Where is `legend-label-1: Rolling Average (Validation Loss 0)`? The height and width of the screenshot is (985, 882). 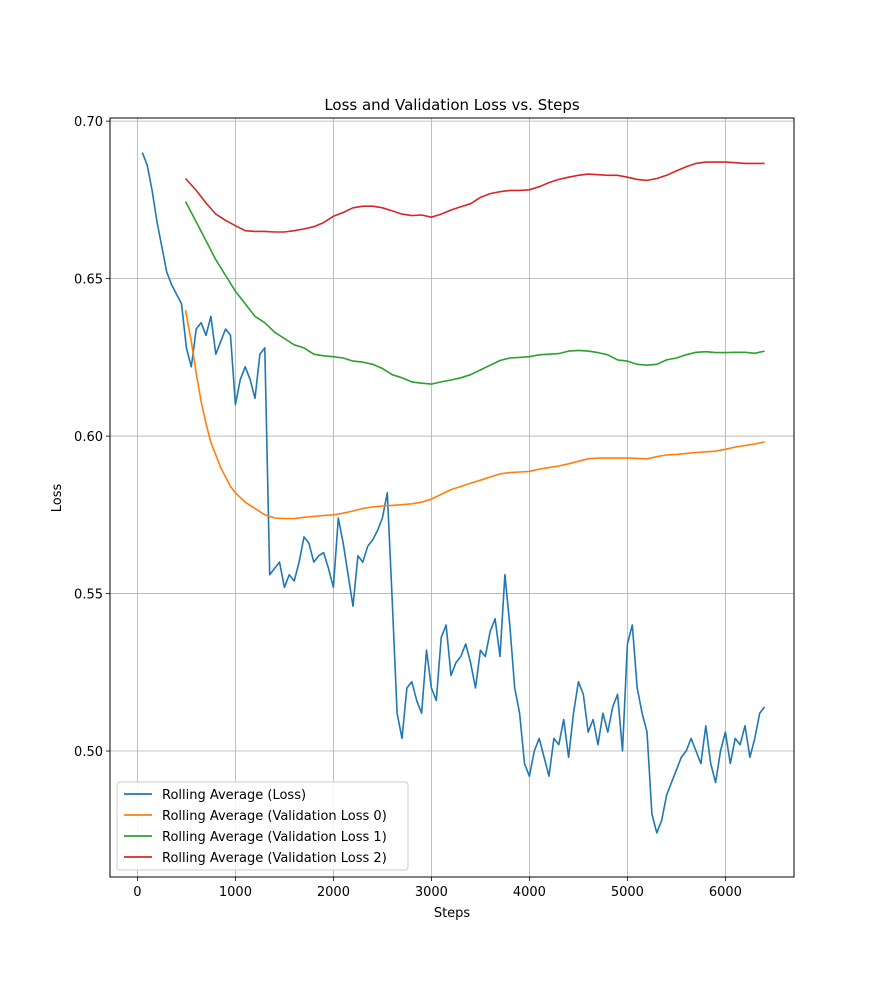
legend-label-1: Rolling Average (Validation Loss 0) is located at coordinates (274, 816).